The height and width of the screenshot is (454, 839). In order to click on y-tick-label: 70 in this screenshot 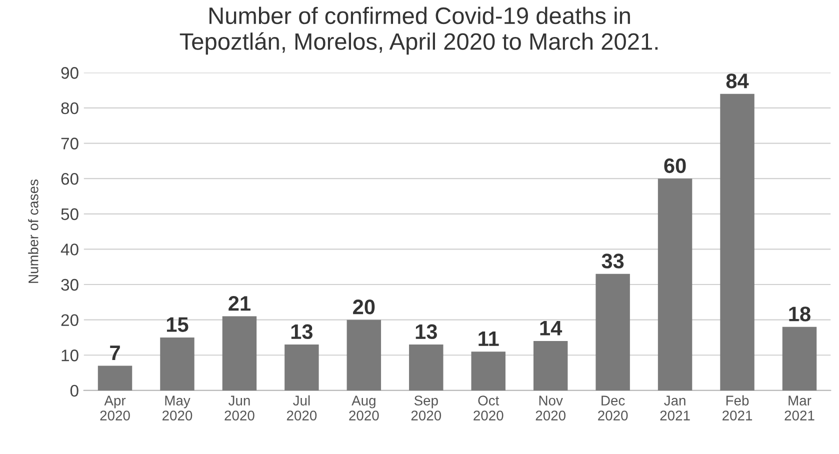, I will do `click(69, 144)`.